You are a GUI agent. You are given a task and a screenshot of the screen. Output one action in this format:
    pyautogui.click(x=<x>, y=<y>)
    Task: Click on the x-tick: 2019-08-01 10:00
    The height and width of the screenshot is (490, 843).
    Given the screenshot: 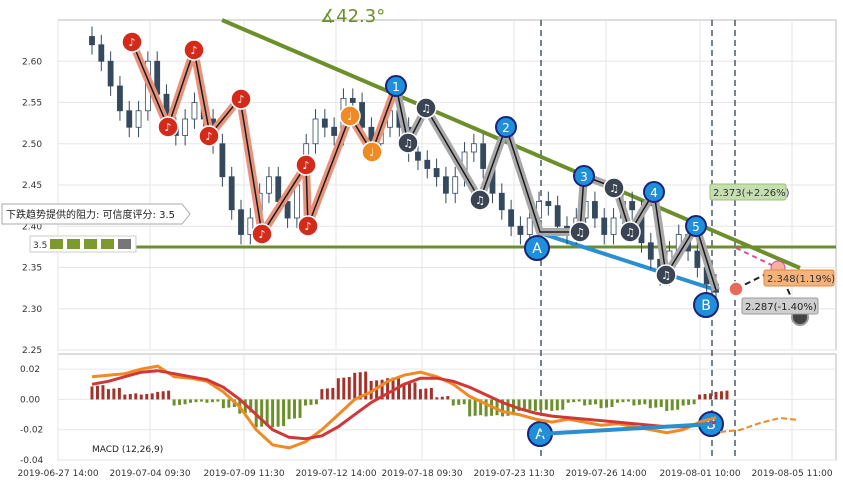 What is the action you would take?
    pyautogui.click(x=699, y=474)
    